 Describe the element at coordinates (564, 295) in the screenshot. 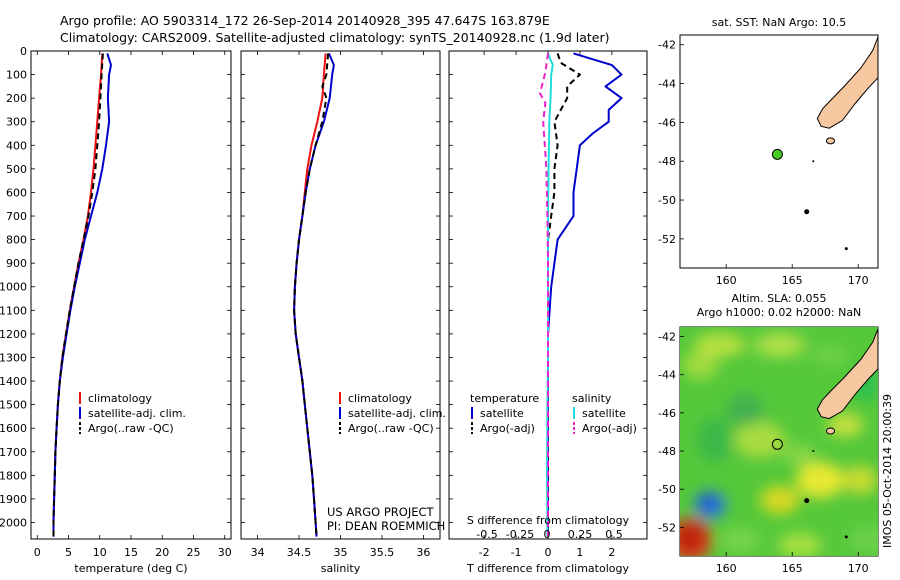

I see `difference-series-temperature-argo-adj-` at that location.